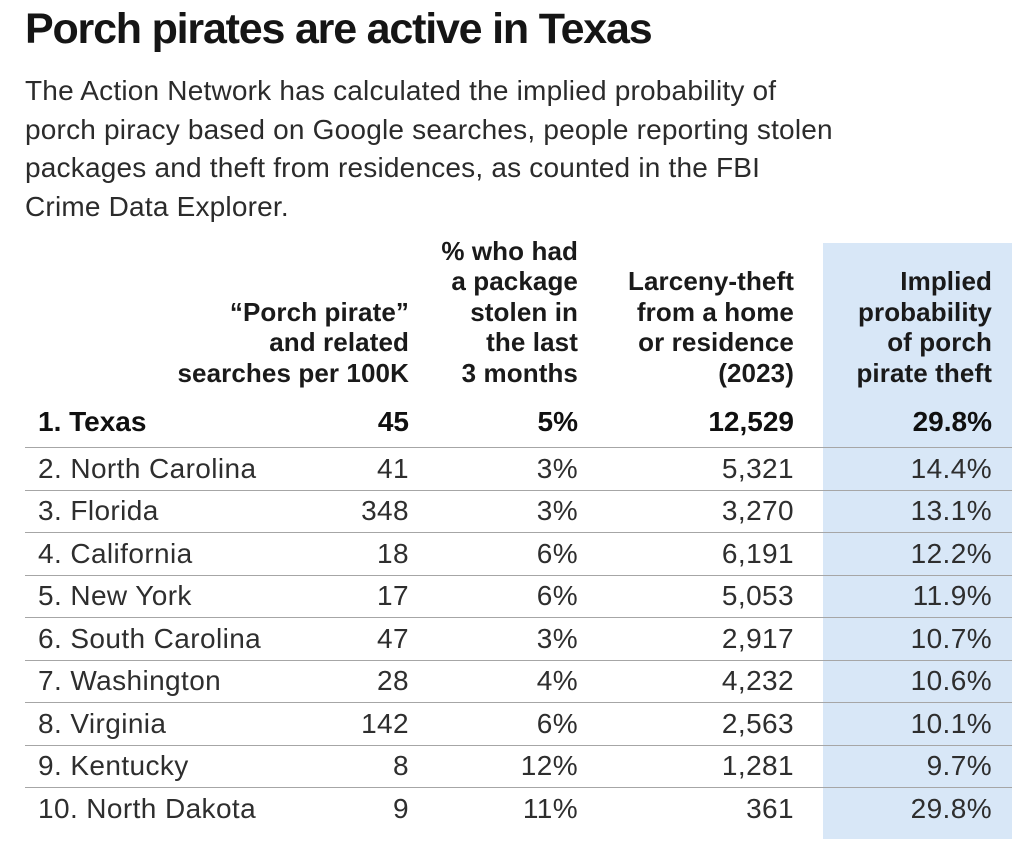  What do you see at coordinates (518, 422) in the screenshot?
I see `table-row: 1. Texas 45 5% 12,529 29.8%` at bounding box center [518, 422].